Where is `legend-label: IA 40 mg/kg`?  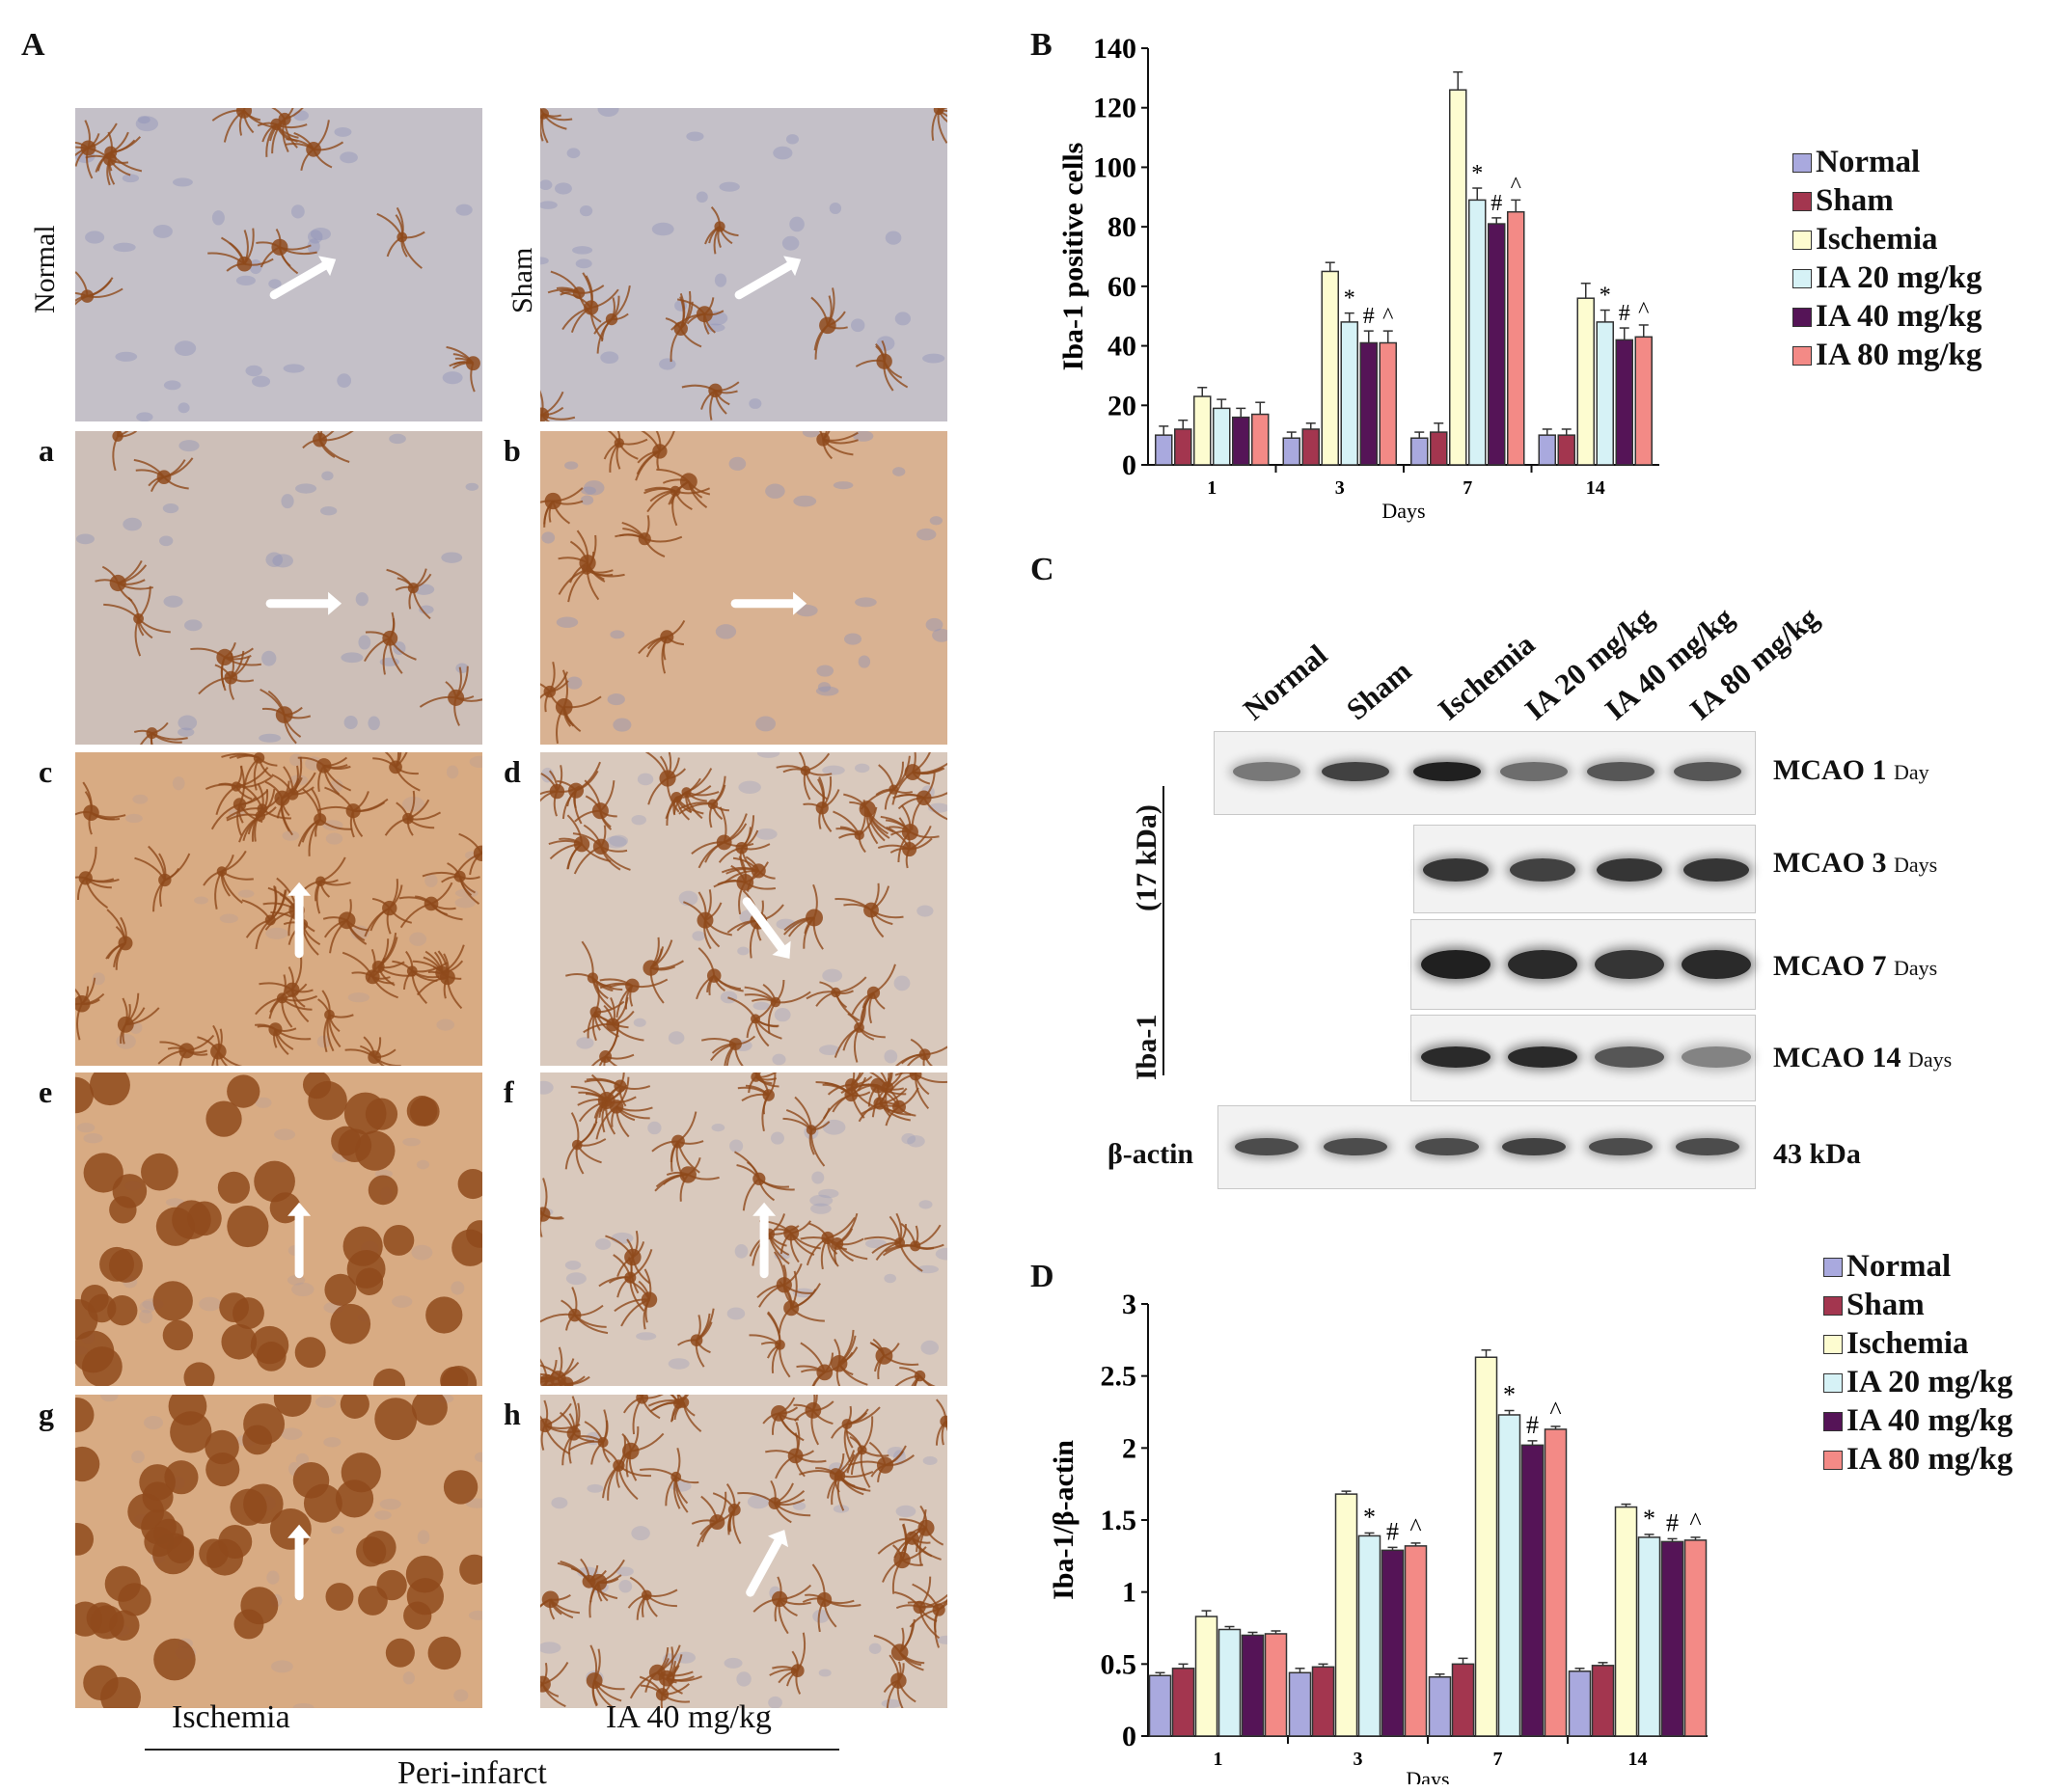 legend-label: IA 40 mg/kg is located at coordinates (1899, 316).